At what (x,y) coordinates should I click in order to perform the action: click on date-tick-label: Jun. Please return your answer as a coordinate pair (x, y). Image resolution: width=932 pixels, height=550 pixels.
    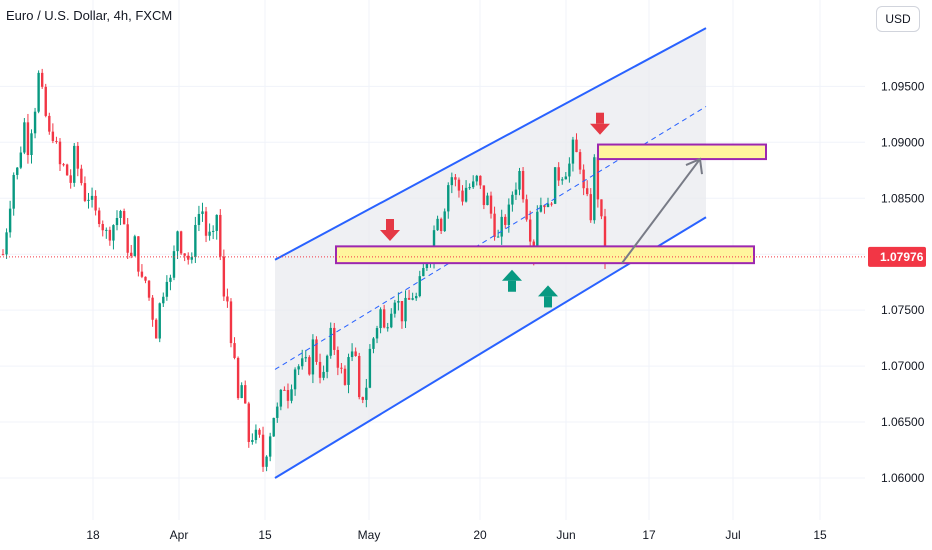
    Looking at the image, I should click on (565, 535).